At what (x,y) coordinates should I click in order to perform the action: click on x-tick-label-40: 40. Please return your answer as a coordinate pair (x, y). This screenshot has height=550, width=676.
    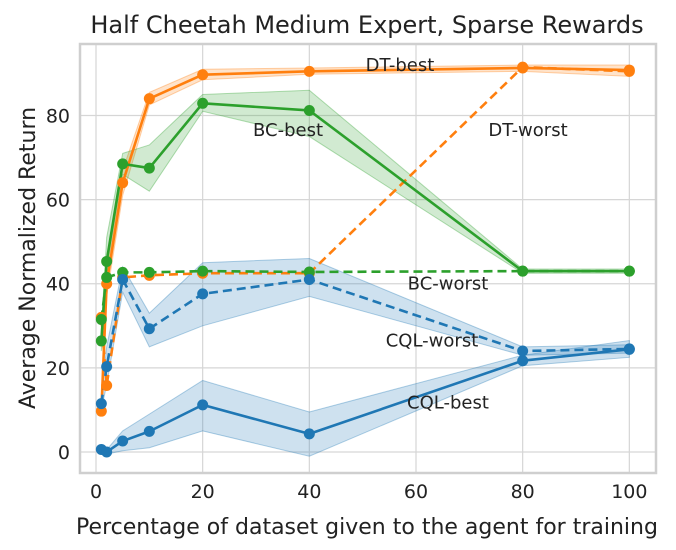
    Looking at the image, I should click on (309, 492).